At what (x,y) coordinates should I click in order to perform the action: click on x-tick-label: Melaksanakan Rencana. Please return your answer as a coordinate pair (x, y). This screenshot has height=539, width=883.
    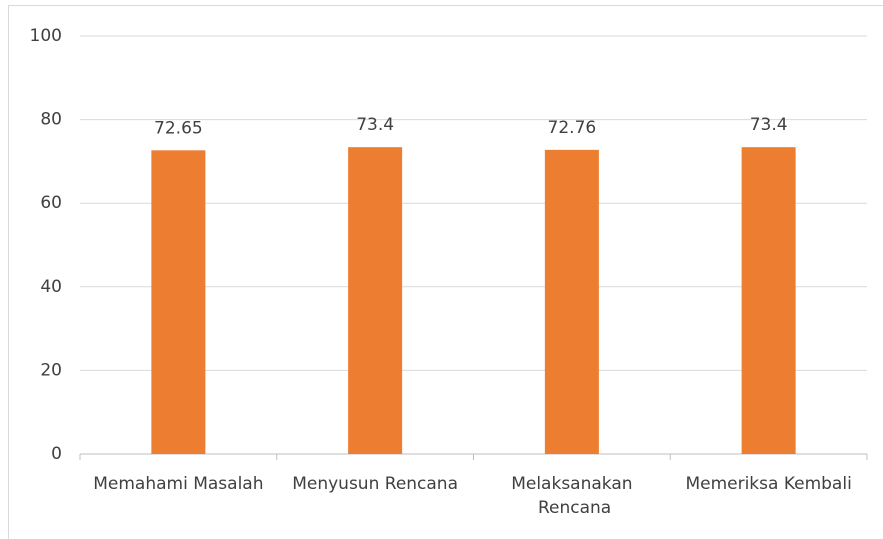
    Looking at the image, I should click on (571, 496).